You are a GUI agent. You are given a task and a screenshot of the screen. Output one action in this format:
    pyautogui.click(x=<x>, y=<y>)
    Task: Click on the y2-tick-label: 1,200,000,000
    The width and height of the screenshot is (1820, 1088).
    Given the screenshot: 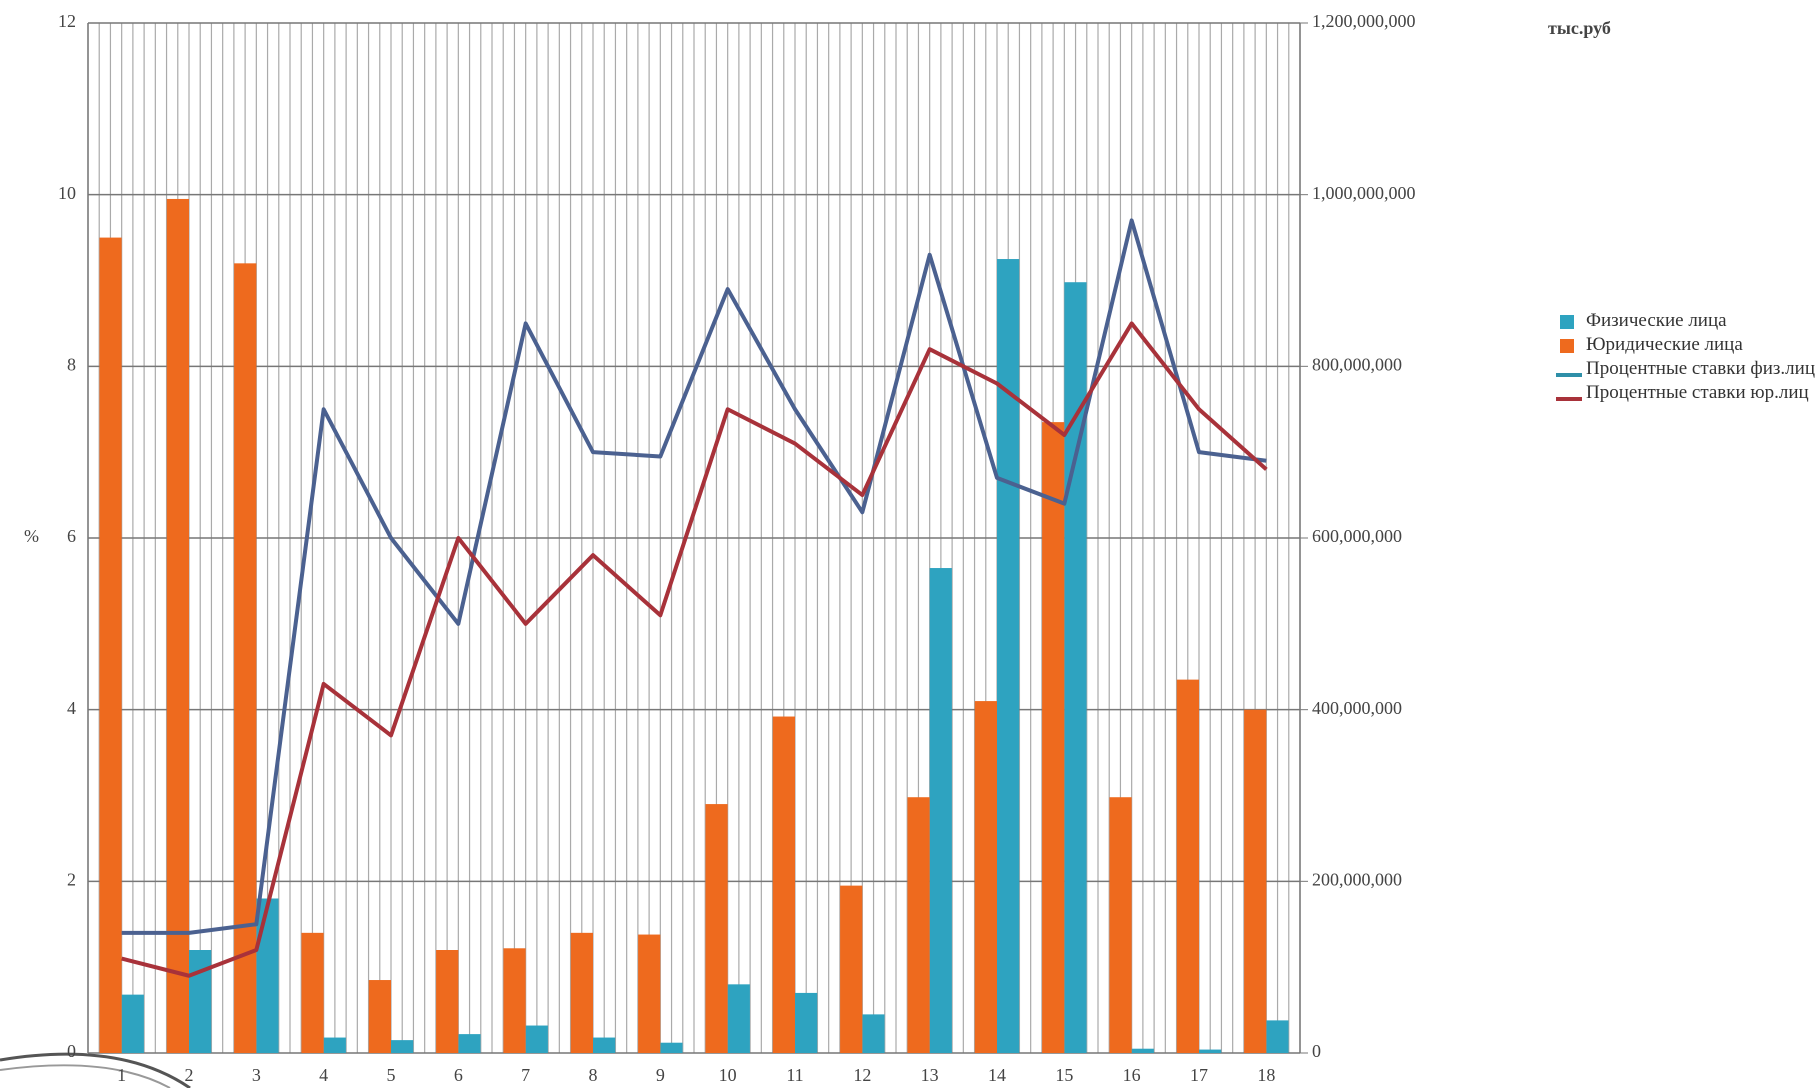 What is the action you would take?
    pyautogui.click(x=1364, y=21)
    